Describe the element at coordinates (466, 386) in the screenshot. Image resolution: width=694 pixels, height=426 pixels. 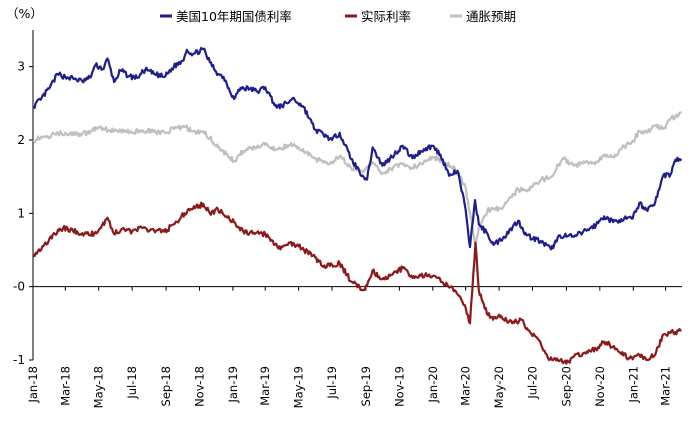
I see `x-tick-label: Mar-20` at that location.